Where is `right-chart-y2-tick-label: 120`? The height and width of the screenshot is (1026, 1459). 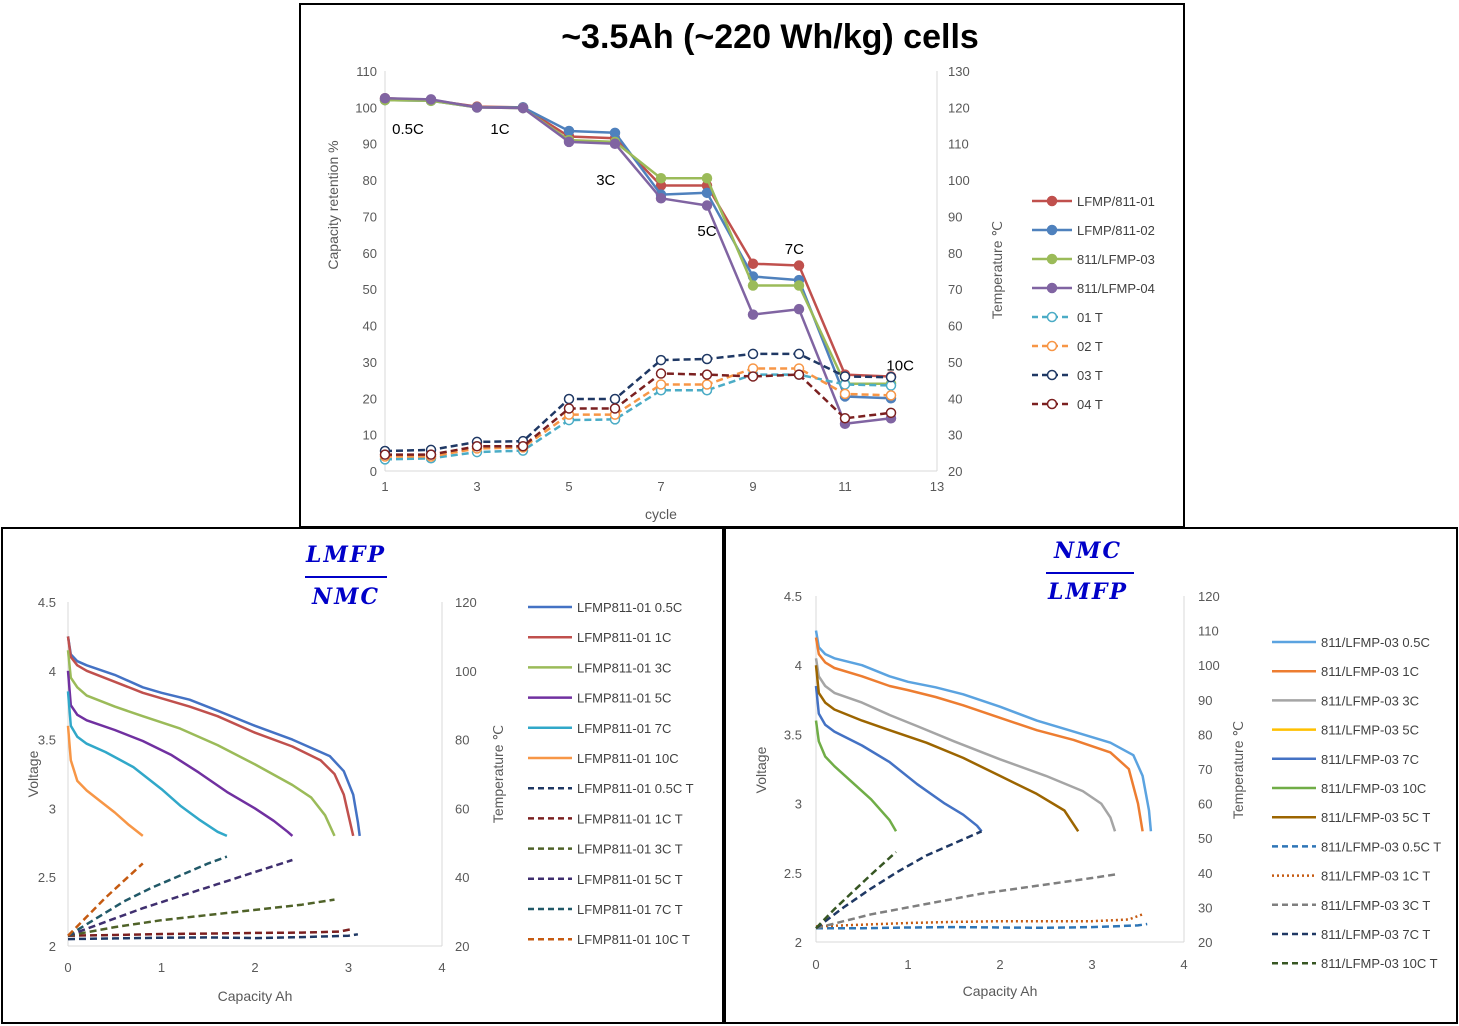
right-chart-y2-tick-label: 120 is located at coordinates (1209, 596).